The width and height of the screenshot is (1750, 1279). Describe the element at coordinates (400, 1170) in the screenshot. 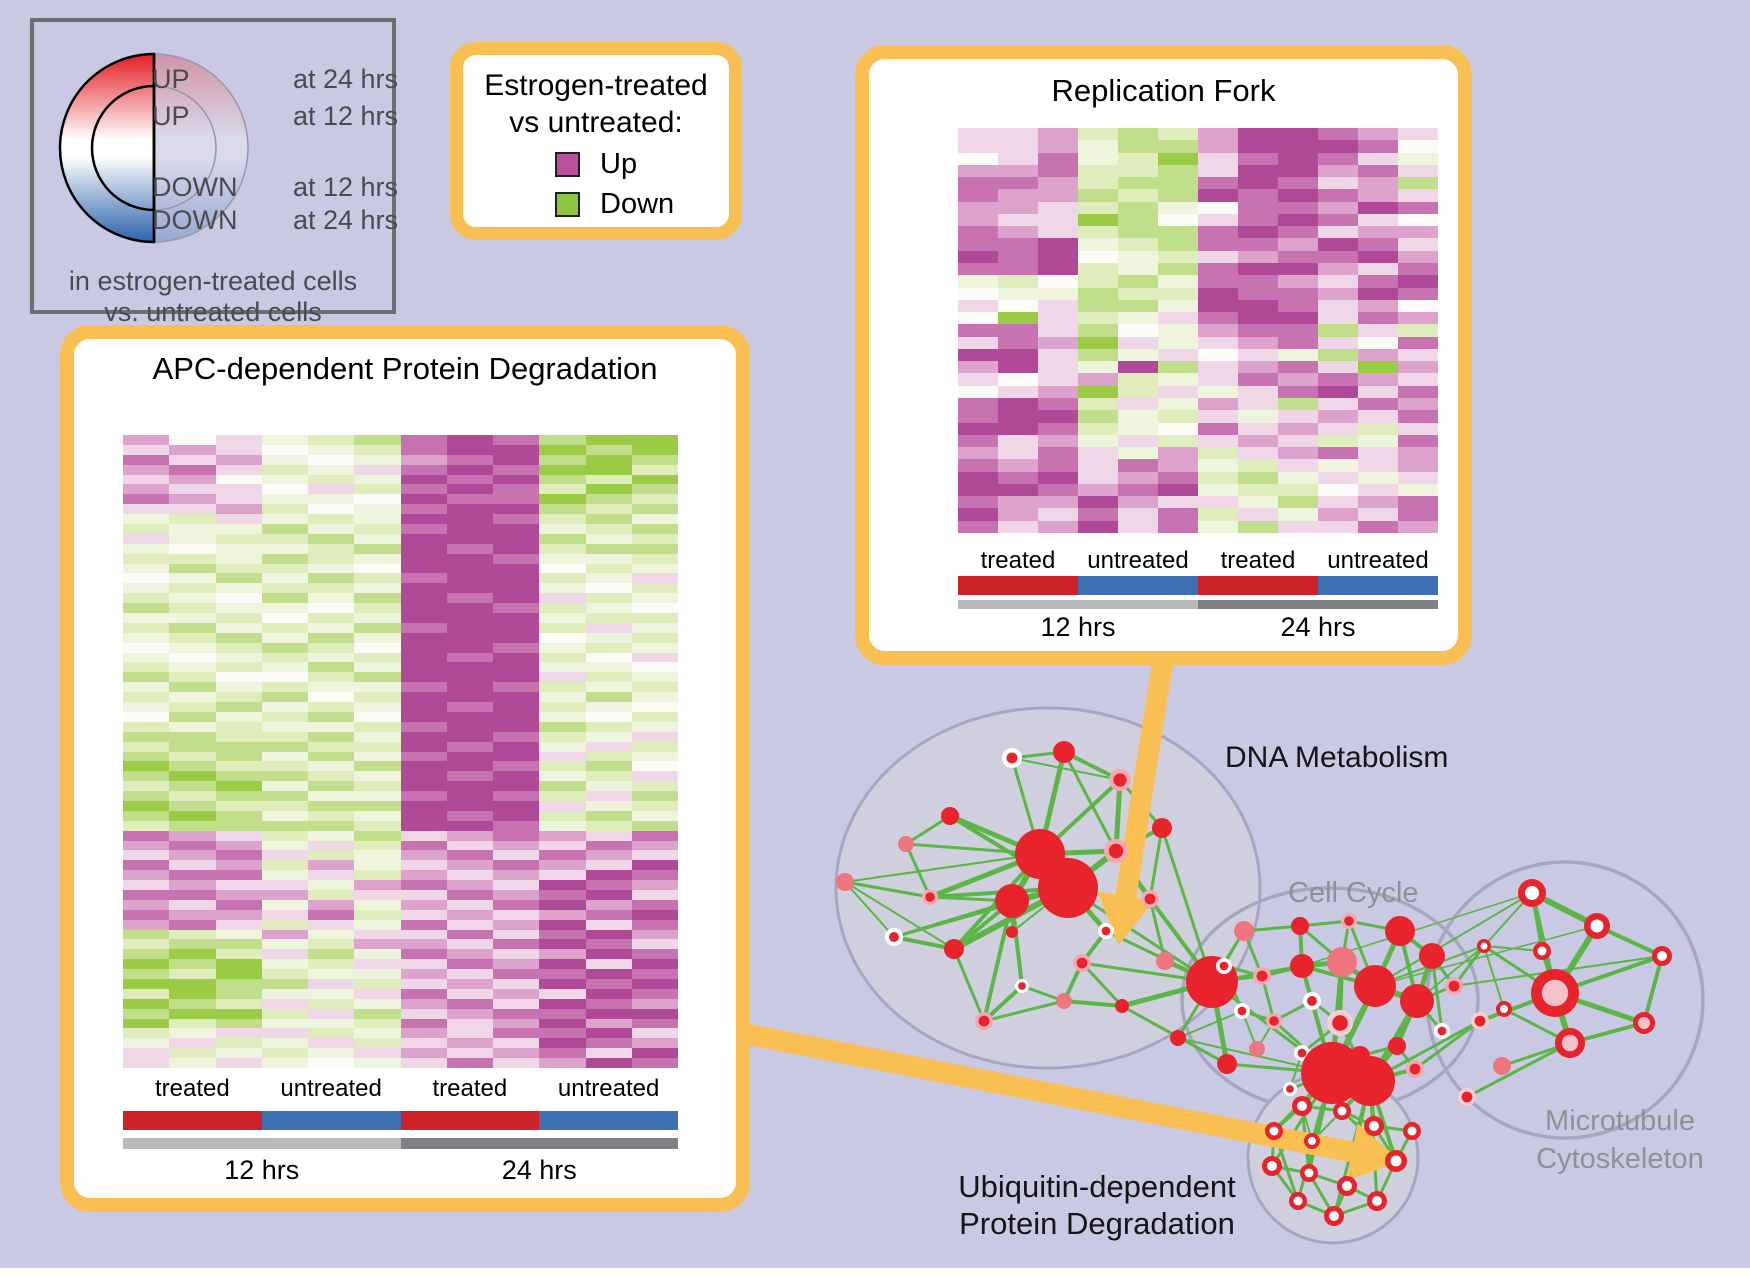

I see `apc-time-labels: 12 hrs 24 hrs` at that location.